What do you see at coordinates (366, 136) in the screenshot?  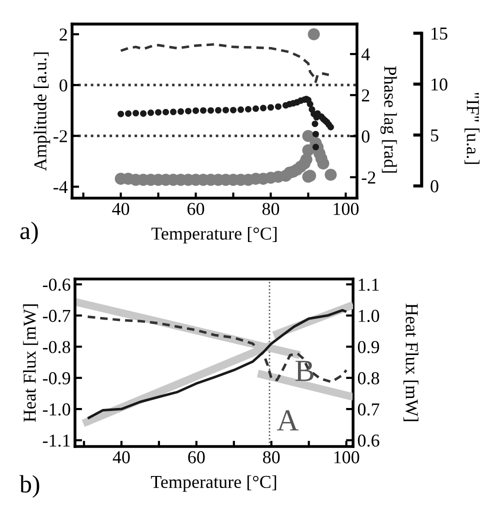 I see `y2-tick-label: 0` at bounding box center [366, 136].